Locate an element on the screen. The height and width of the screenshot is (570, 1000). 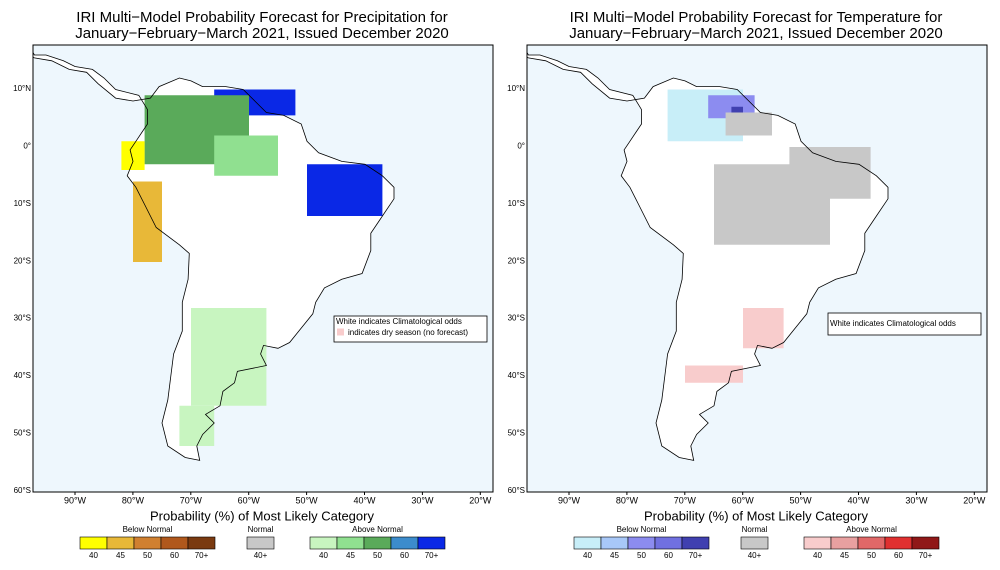
dry-swatch is located at coordinates (340, 332).